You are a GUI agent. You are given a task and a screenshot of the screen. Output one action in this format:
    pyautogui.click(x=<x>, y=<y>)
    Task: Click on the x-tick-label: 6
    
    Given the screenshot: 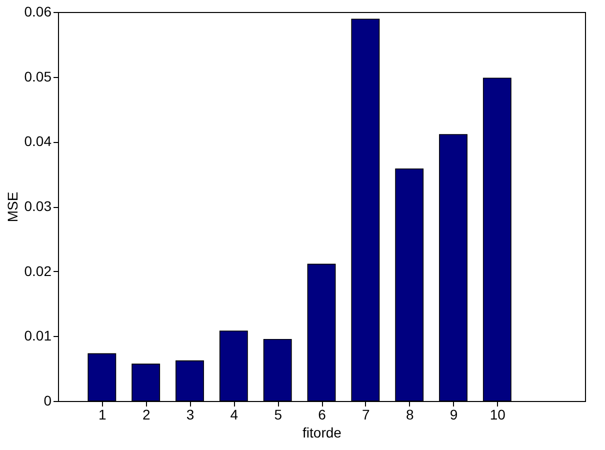 What is the action you would take?
    pyautogui.click(x=322, y=414)
    